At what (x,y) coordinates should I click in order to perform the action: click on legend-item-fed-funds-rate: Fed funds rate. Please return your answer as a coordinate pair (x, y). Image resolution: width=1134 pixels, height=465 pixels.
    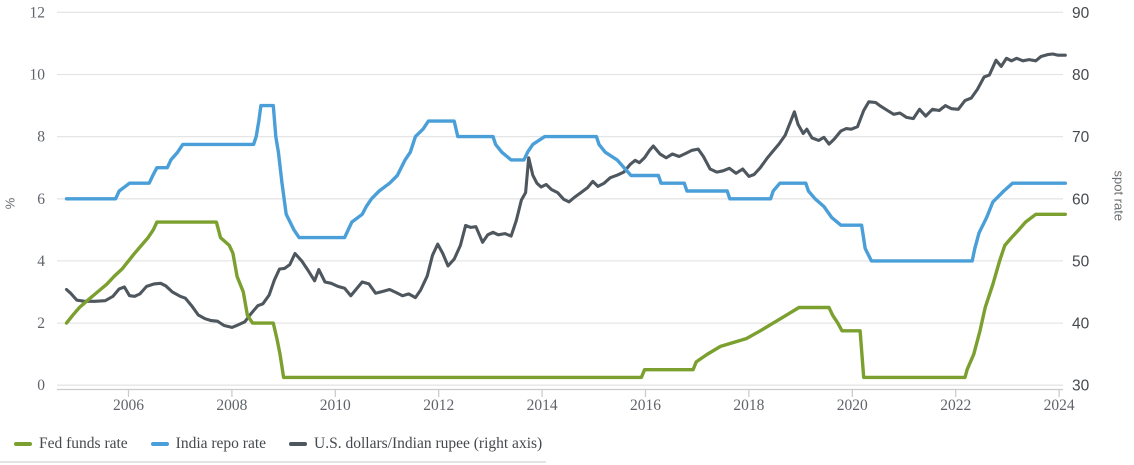
    Looking at the image, I should click on (71, 444).